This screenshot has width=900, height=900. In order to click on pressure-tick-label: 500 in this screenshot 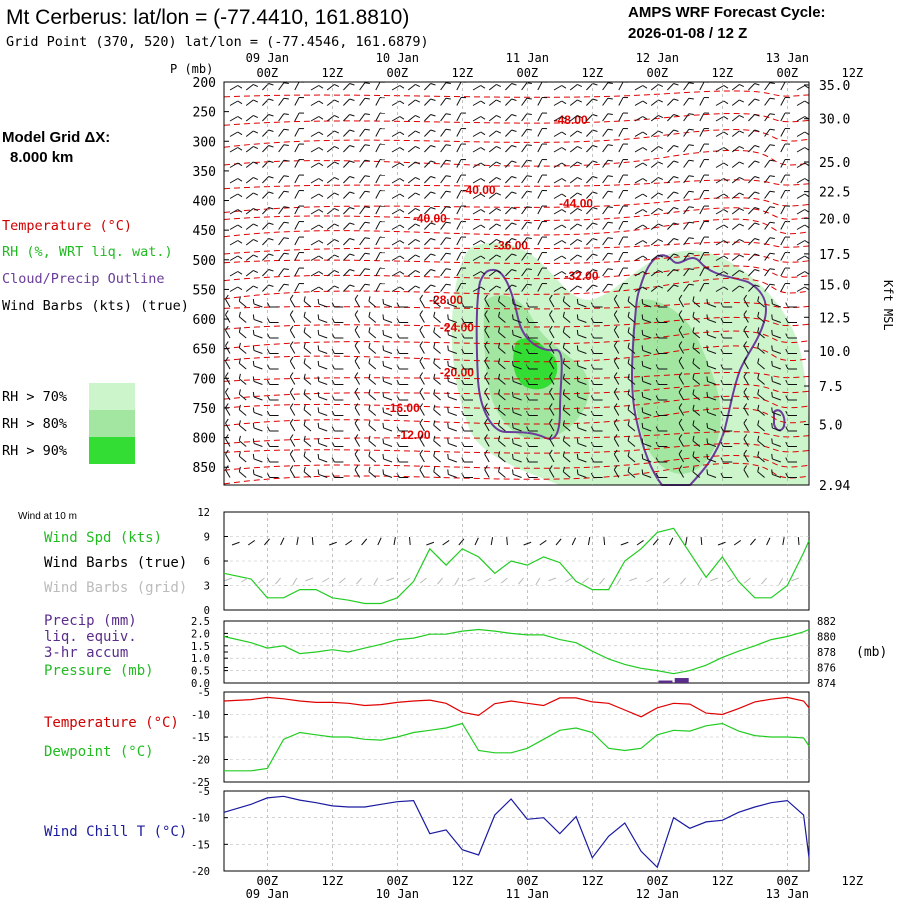, I will do `click(204, 261)`.